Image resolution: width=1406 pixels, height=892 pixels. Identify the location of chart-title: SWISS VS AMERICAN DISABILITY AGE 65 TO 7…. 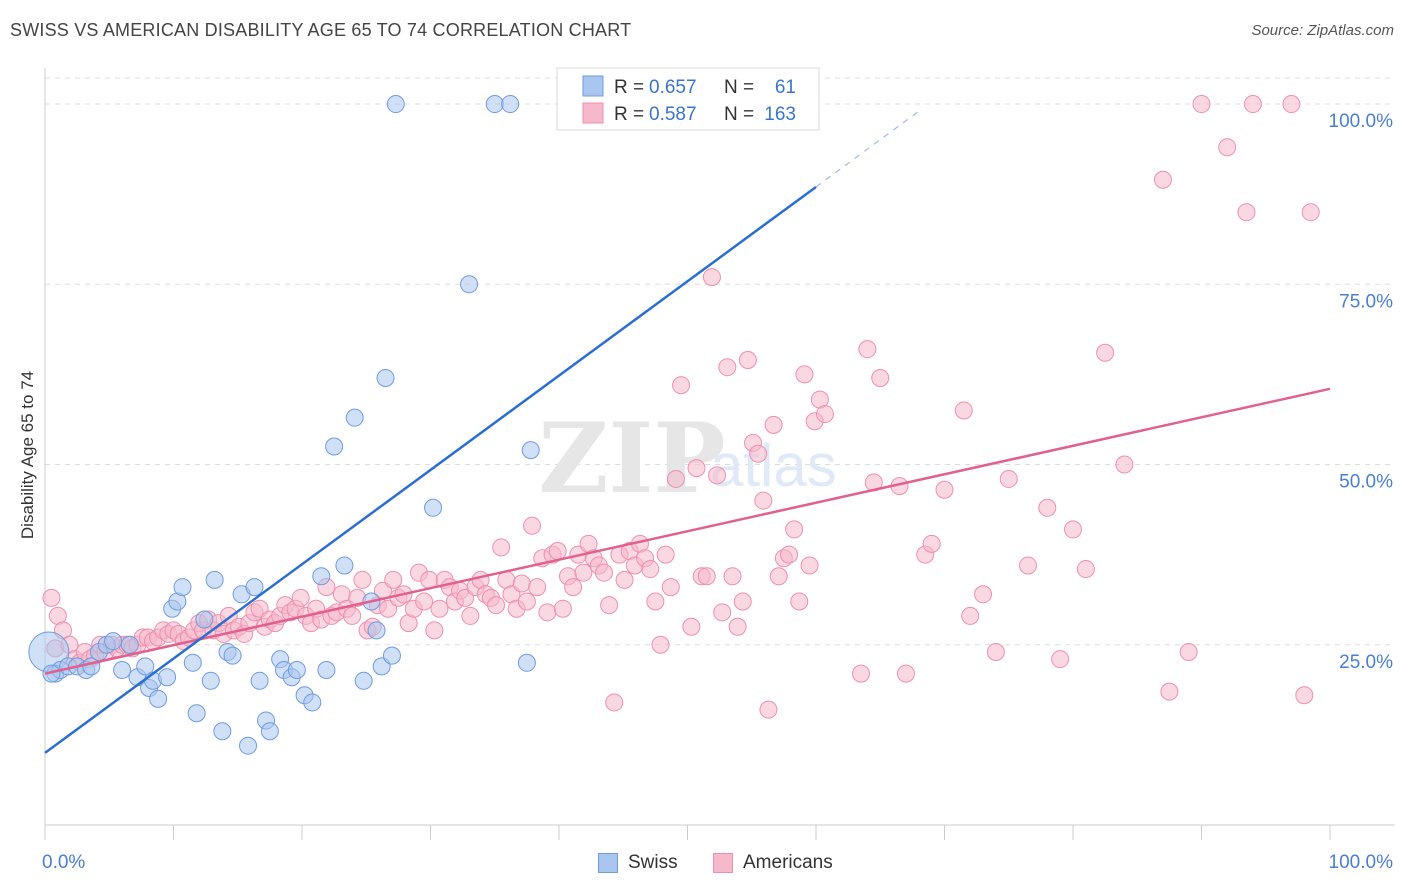
(321, 30).